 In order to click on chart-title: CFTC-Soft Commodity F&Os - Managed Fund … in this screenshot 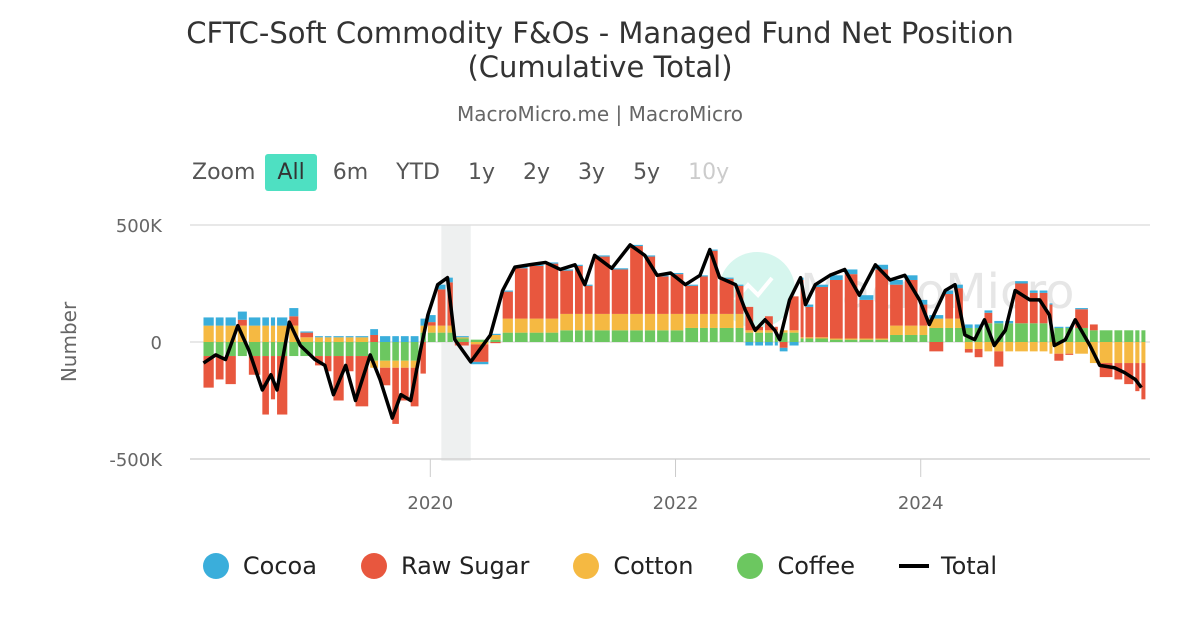, I will do `click(600, 50)`.